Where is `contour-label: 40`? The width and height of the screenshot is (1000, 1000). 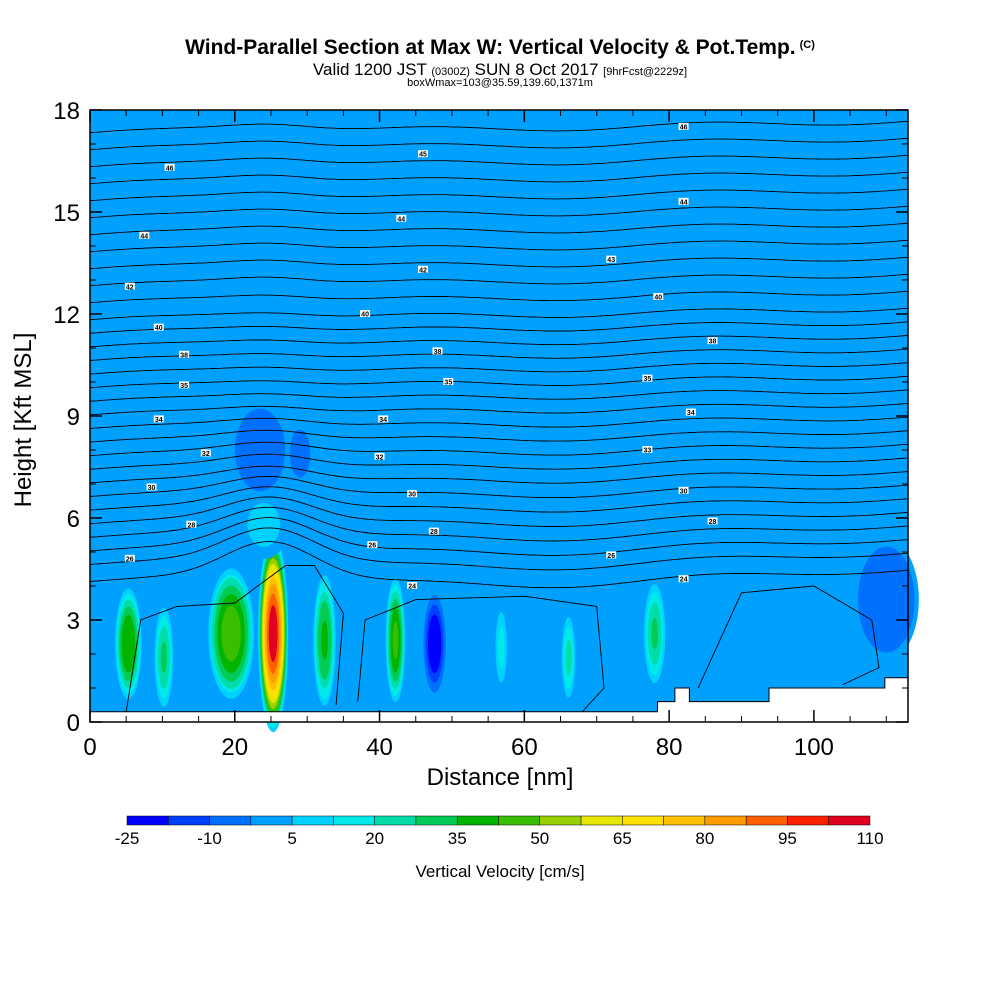
contour-label: 40 is located at coordinates (159, 328).